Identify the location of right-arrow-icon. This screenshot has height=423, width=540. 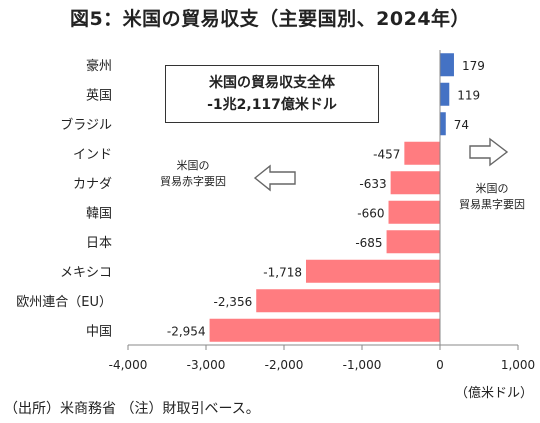
(489, 152).